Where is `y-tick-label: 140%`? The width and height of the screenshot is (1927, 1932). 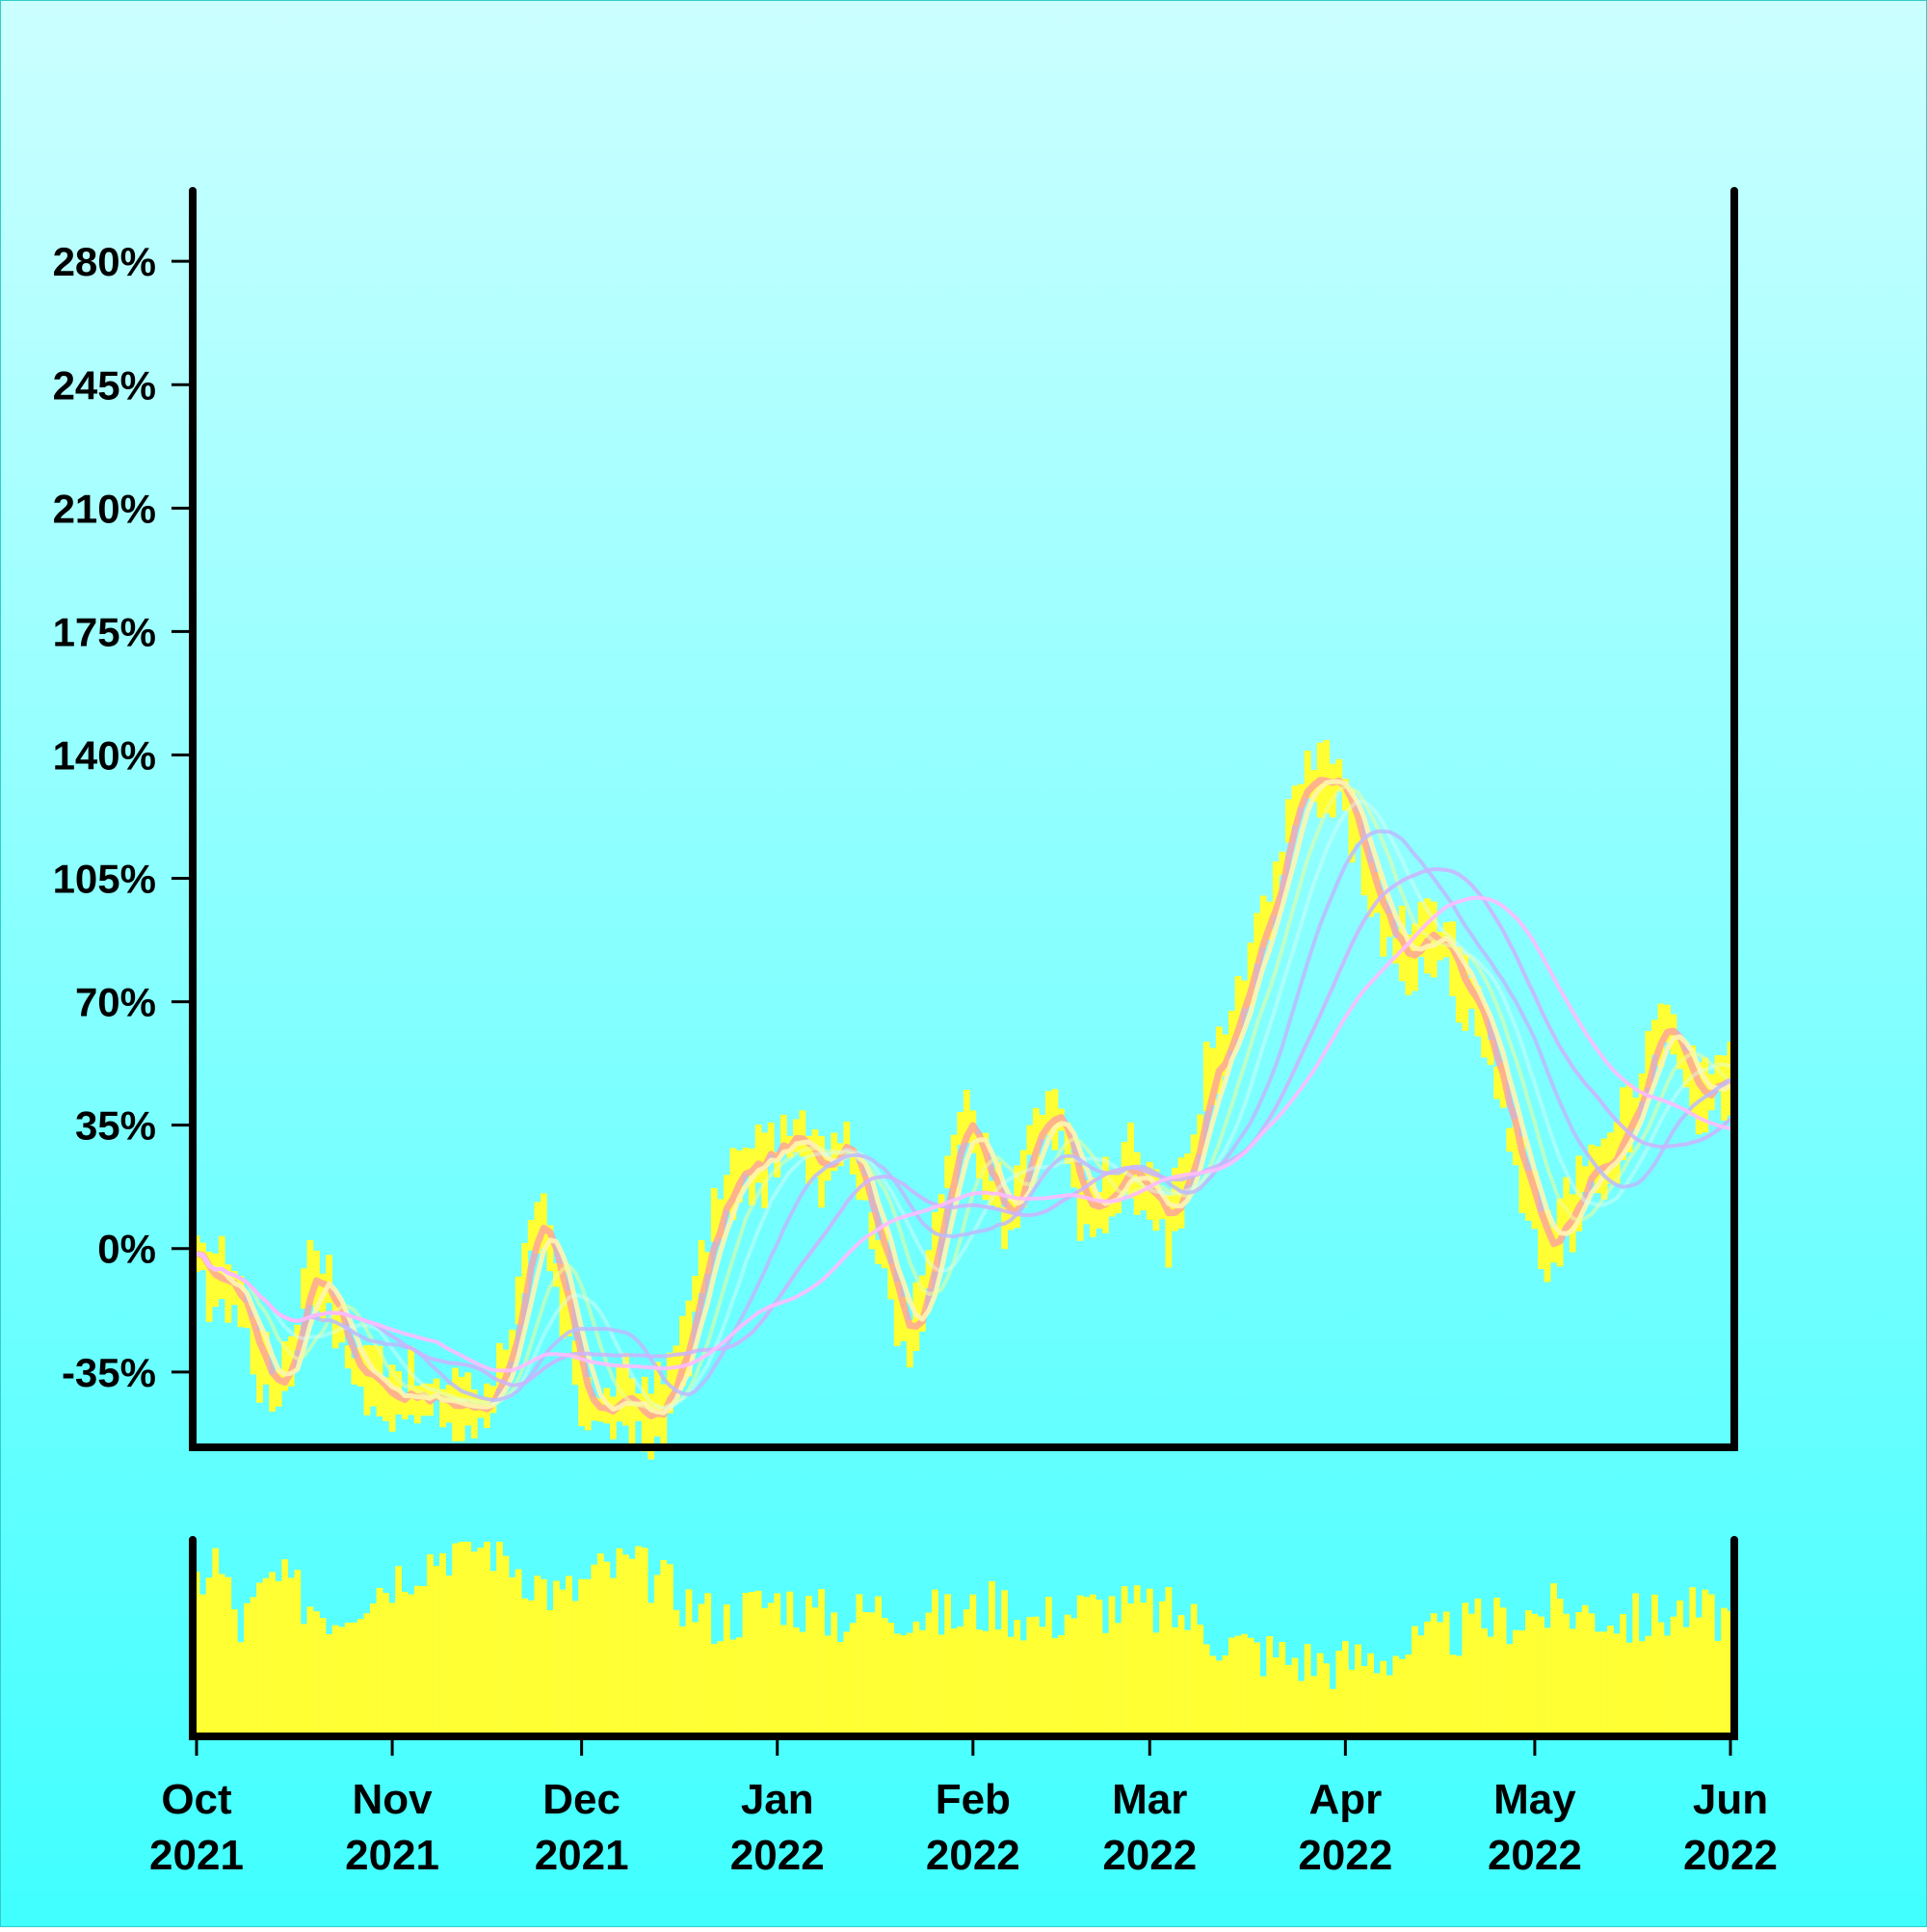
y-tick-label: 140% is located at coordinates (104, 755).